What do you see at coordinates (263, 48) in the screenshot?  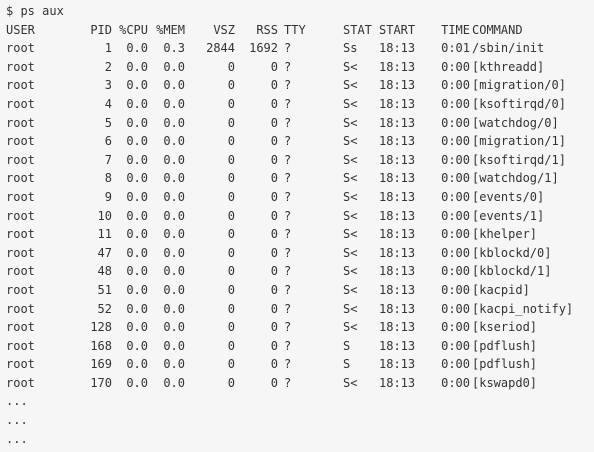 I see `cell-rss: 1692` at bounding box center [263, 48].